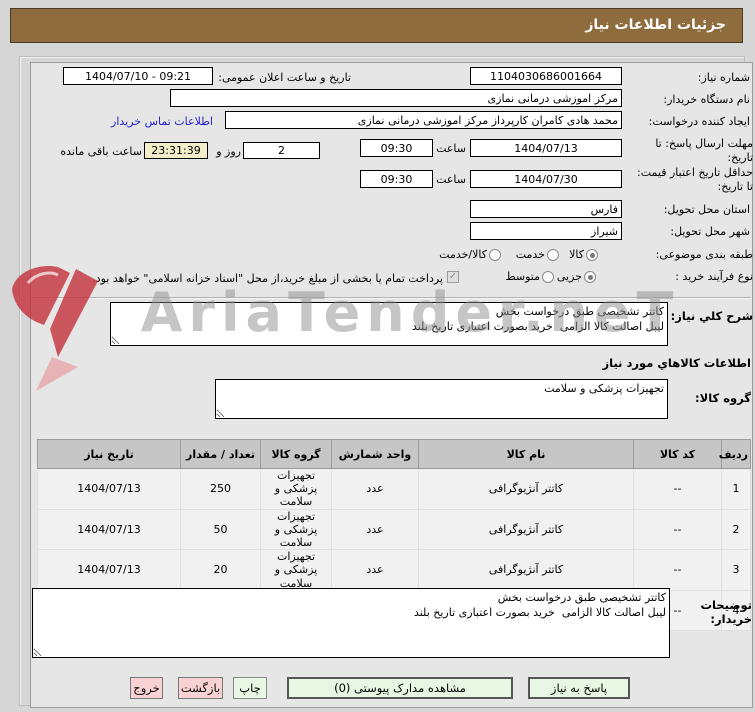  I want to click on remaining-days-input: 2, so click(281, 150).